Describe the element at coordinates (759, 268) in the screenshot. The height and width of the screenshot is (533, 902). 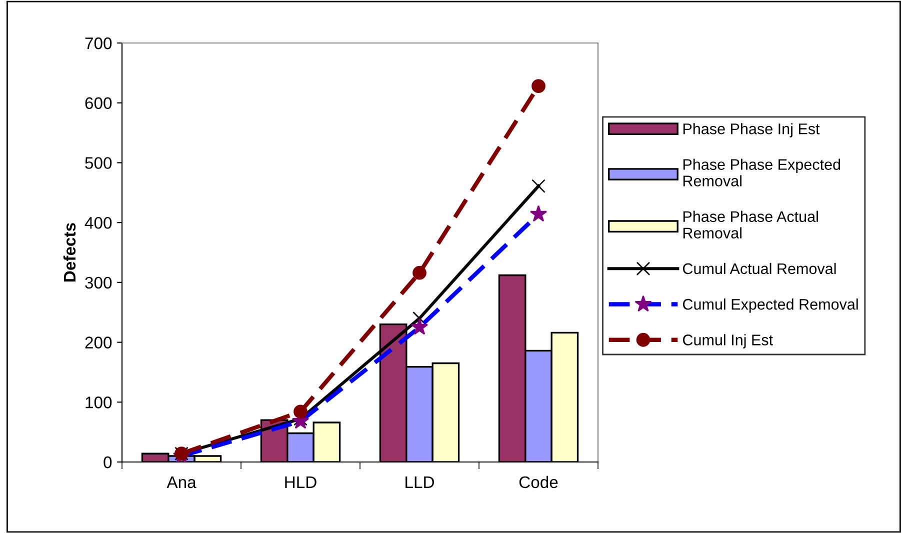
I see `legend-label: Cumul Actual Removal` at that location.